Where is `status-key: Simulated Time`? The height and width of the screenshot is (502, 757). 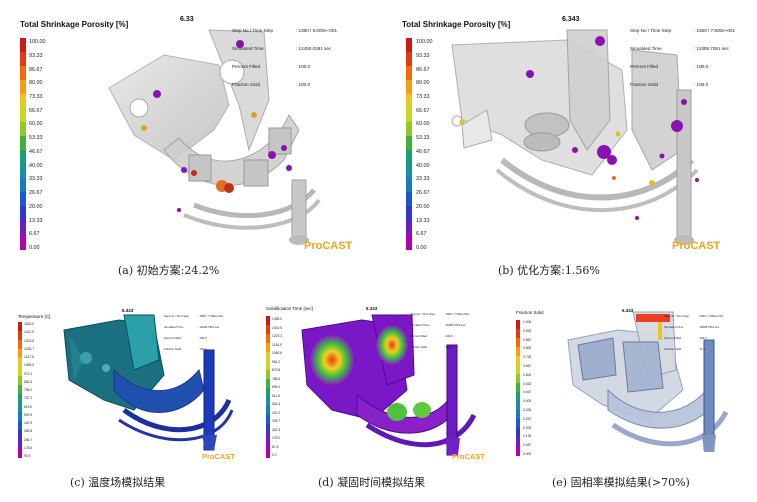 status-key: Simulated Time is located at coordinates (174, 326).